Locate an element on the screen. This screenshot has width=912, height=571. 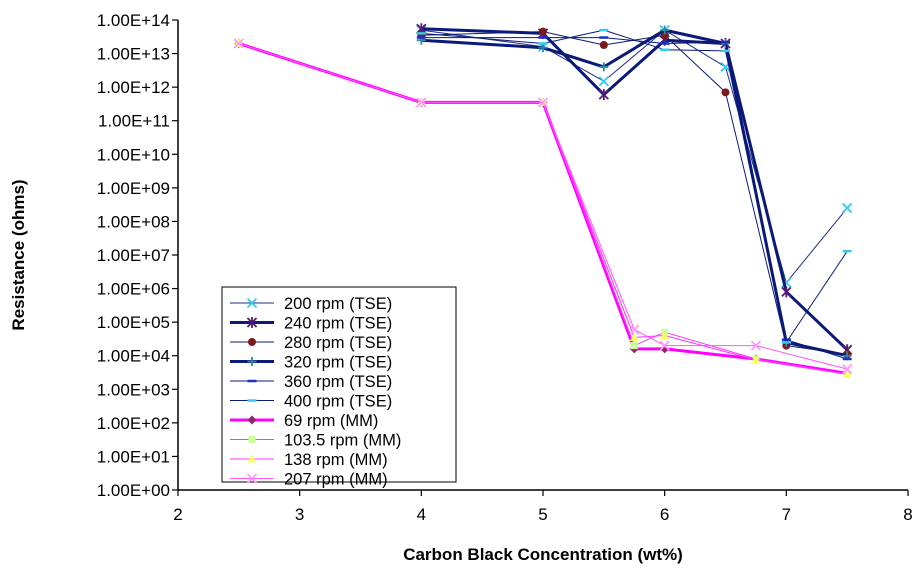
legend-entry: 320 rpm (TSE) is located at coordinates (311, 363).